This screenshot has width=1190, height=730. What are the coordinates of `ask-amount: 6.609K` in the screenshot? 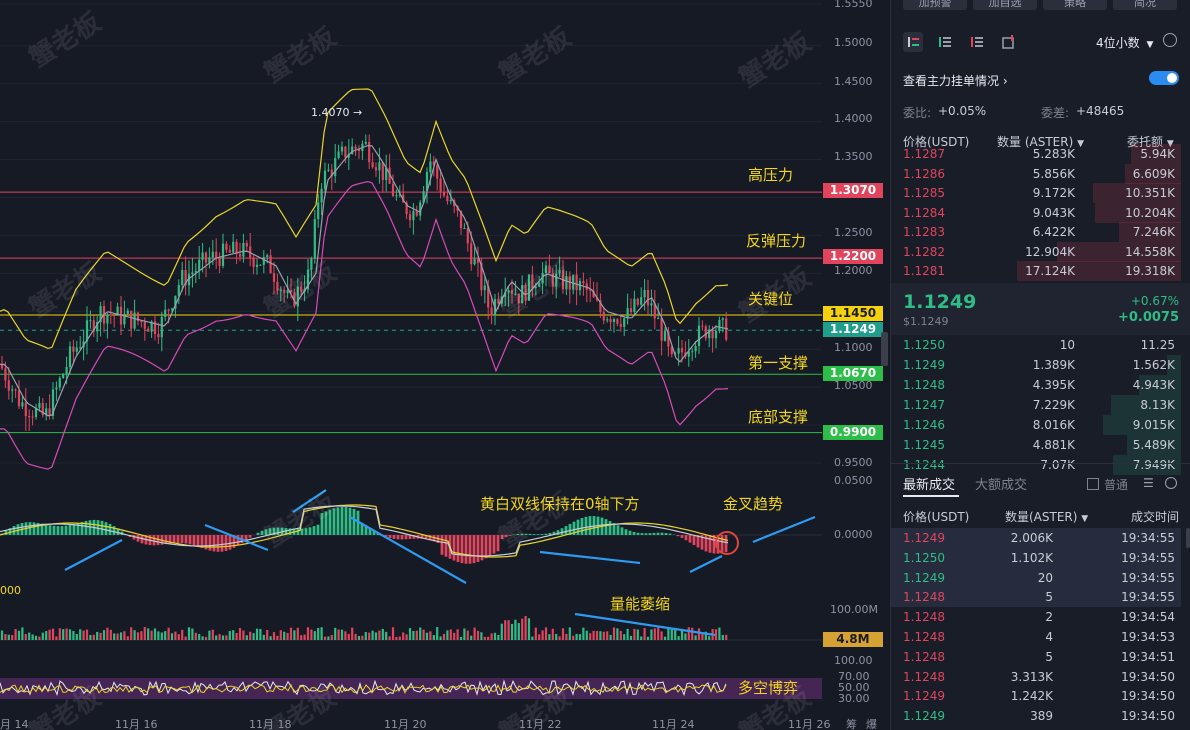 It's located at (1153, 173).